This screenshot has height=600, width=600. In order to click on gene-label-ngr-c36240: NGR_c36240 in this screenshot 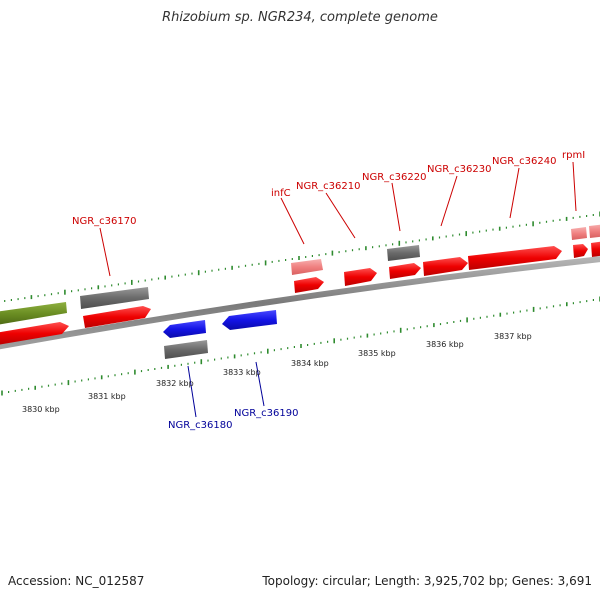, I will do `click(524, 161)`.